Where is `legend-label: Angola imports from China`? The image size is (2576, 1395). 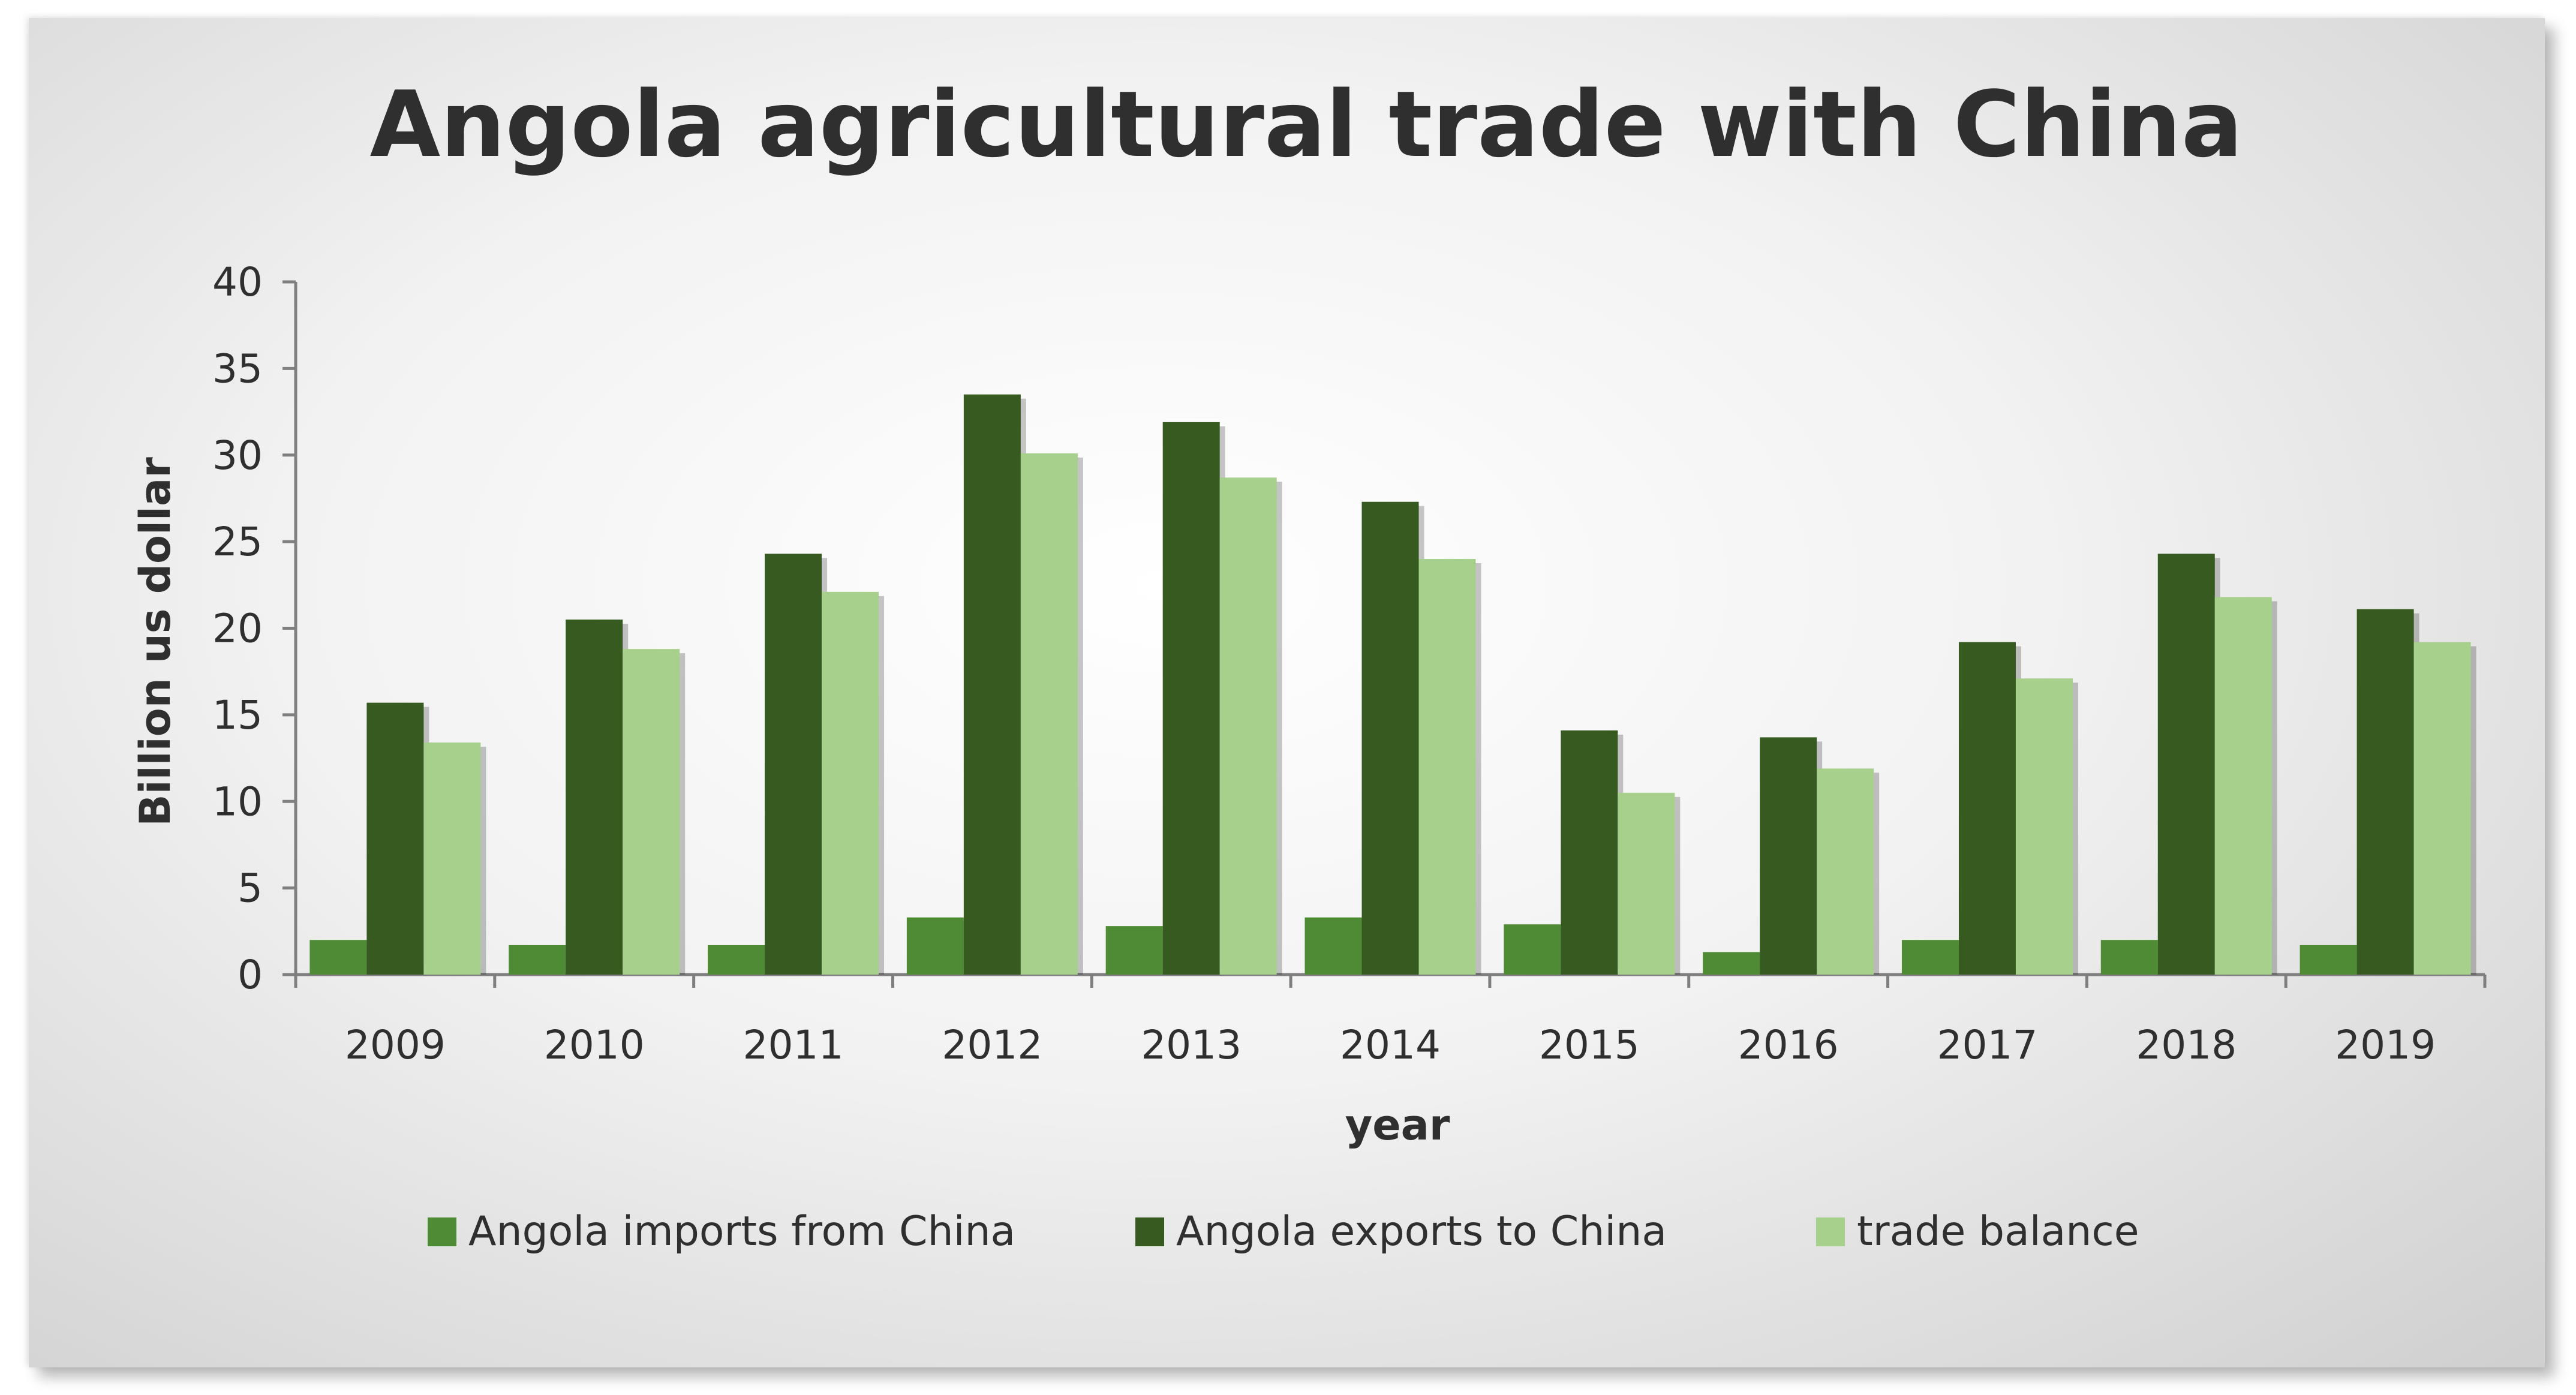 legend-label: Angola imports from China is located at coordinates (742, 1231).